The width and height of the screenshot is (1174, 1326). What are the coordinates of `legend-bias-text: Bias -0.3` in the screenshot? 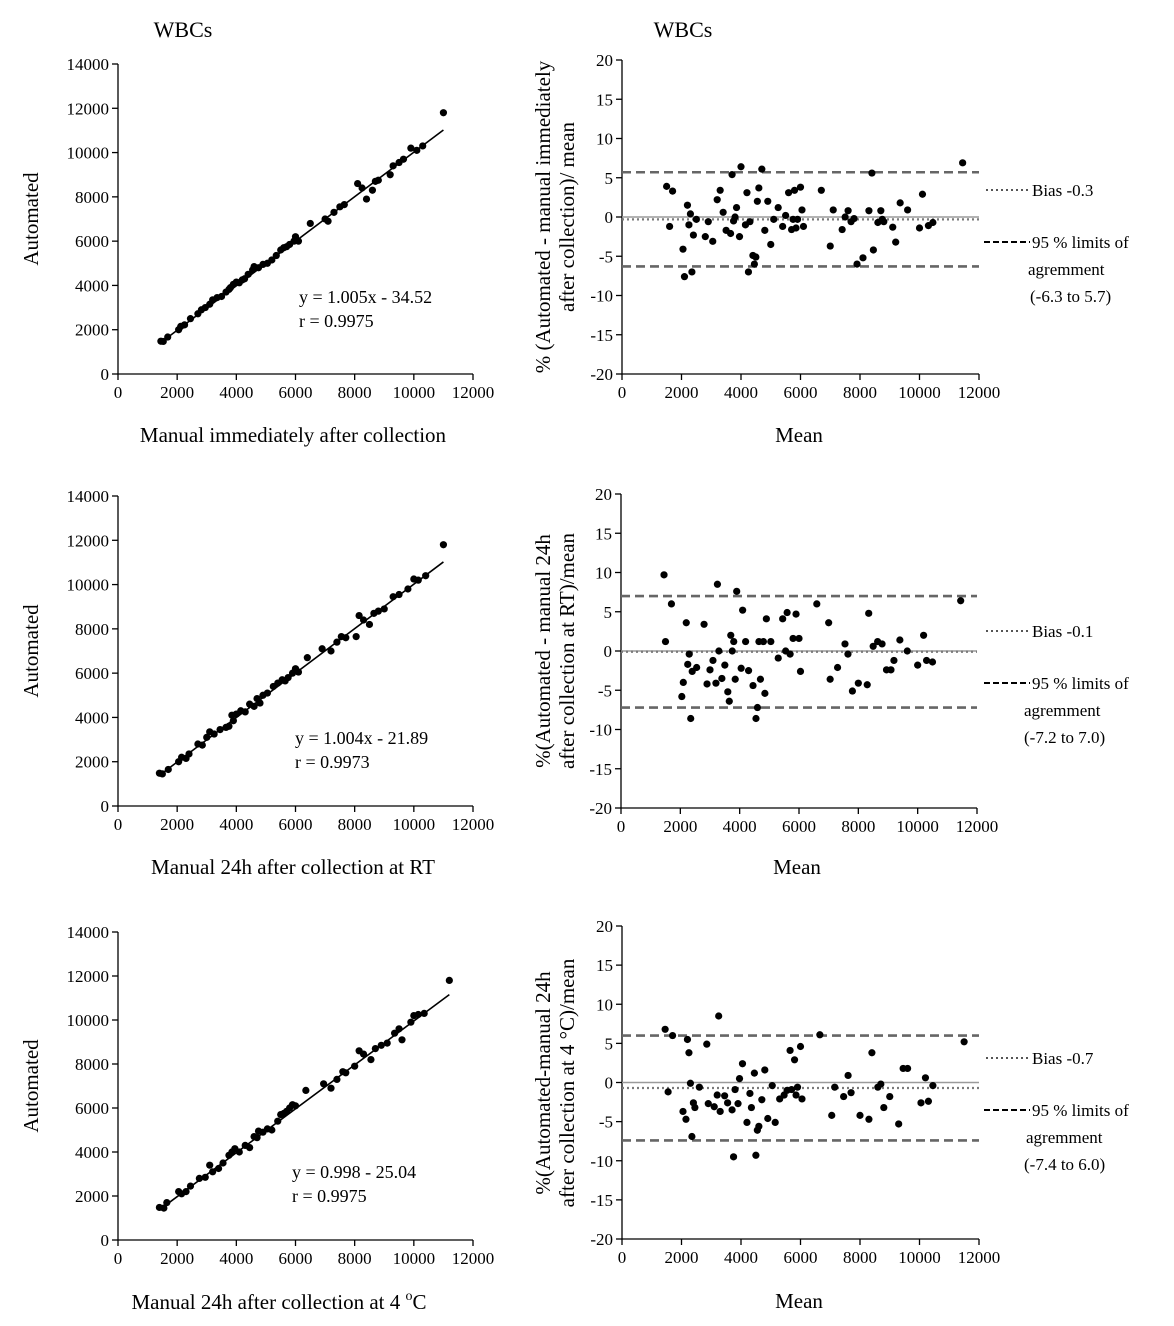 It's located at (1062, 190).